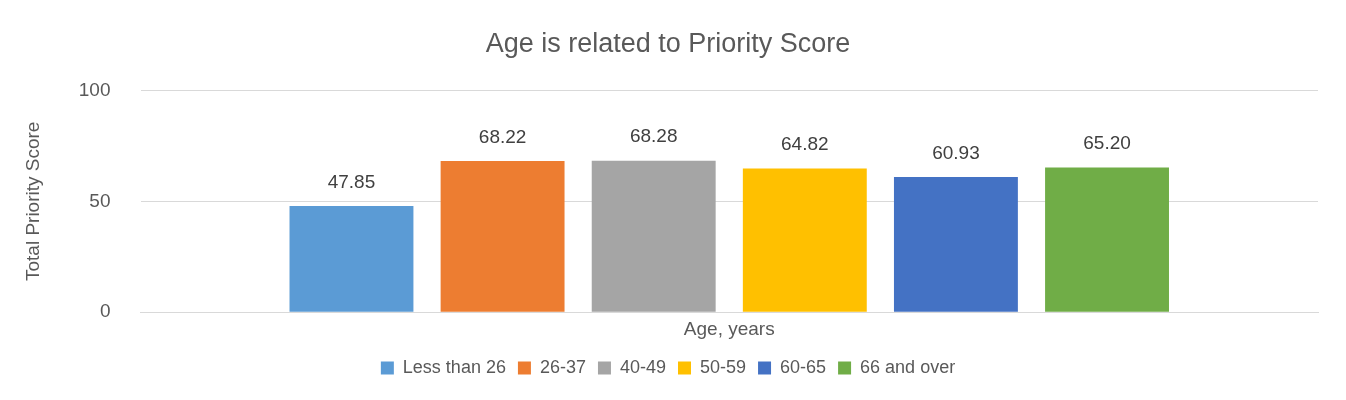 Image resolution: width=1346 pixels, height=400 pixels. What do you see at coordinates (956, 152) in the screenshot?
I see `data-label: 60.93` at bounding box center [956, 152].